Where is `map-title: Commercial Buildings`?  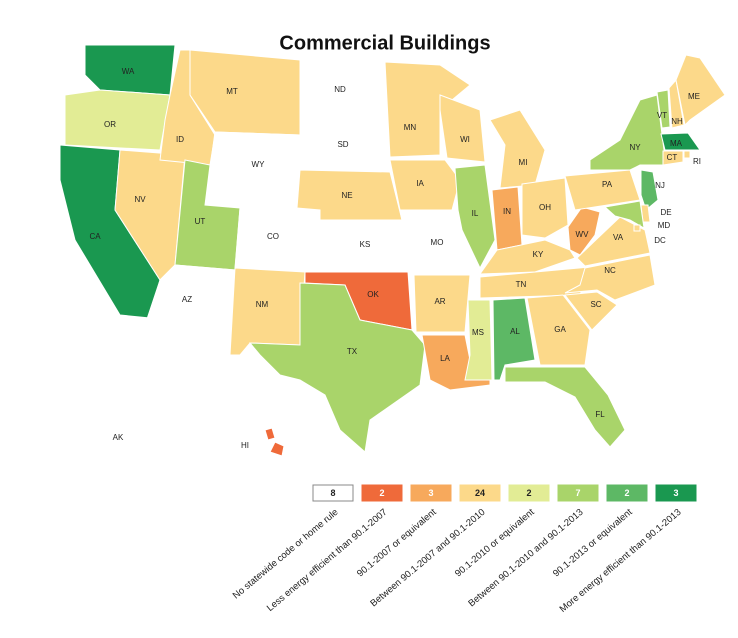
map-title: Commercial Buildings is located at coordinates (384, 43).